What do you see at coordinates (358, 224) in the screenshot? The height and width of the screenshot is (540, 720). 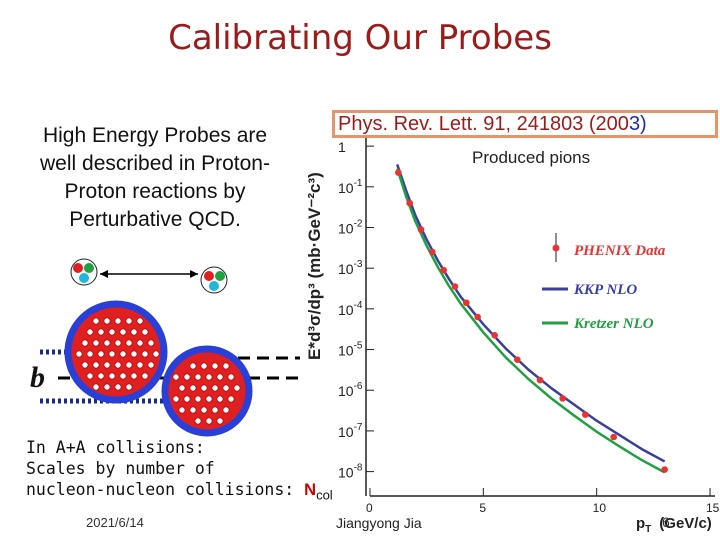 I see `y-tick-exponent: -2` at bounding box center [358, 224].